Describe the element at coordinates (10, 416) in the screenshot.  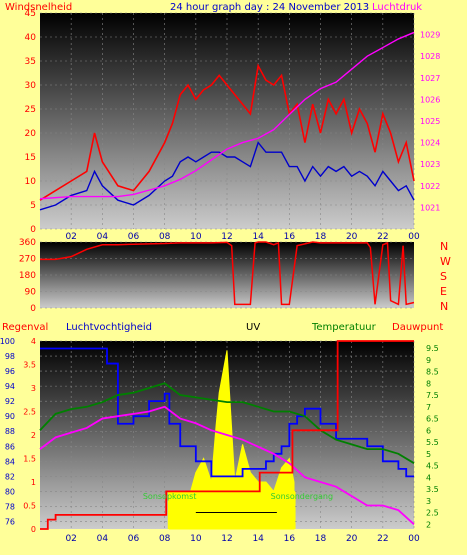
I see `ytick-humidity-label: 90` at that location.